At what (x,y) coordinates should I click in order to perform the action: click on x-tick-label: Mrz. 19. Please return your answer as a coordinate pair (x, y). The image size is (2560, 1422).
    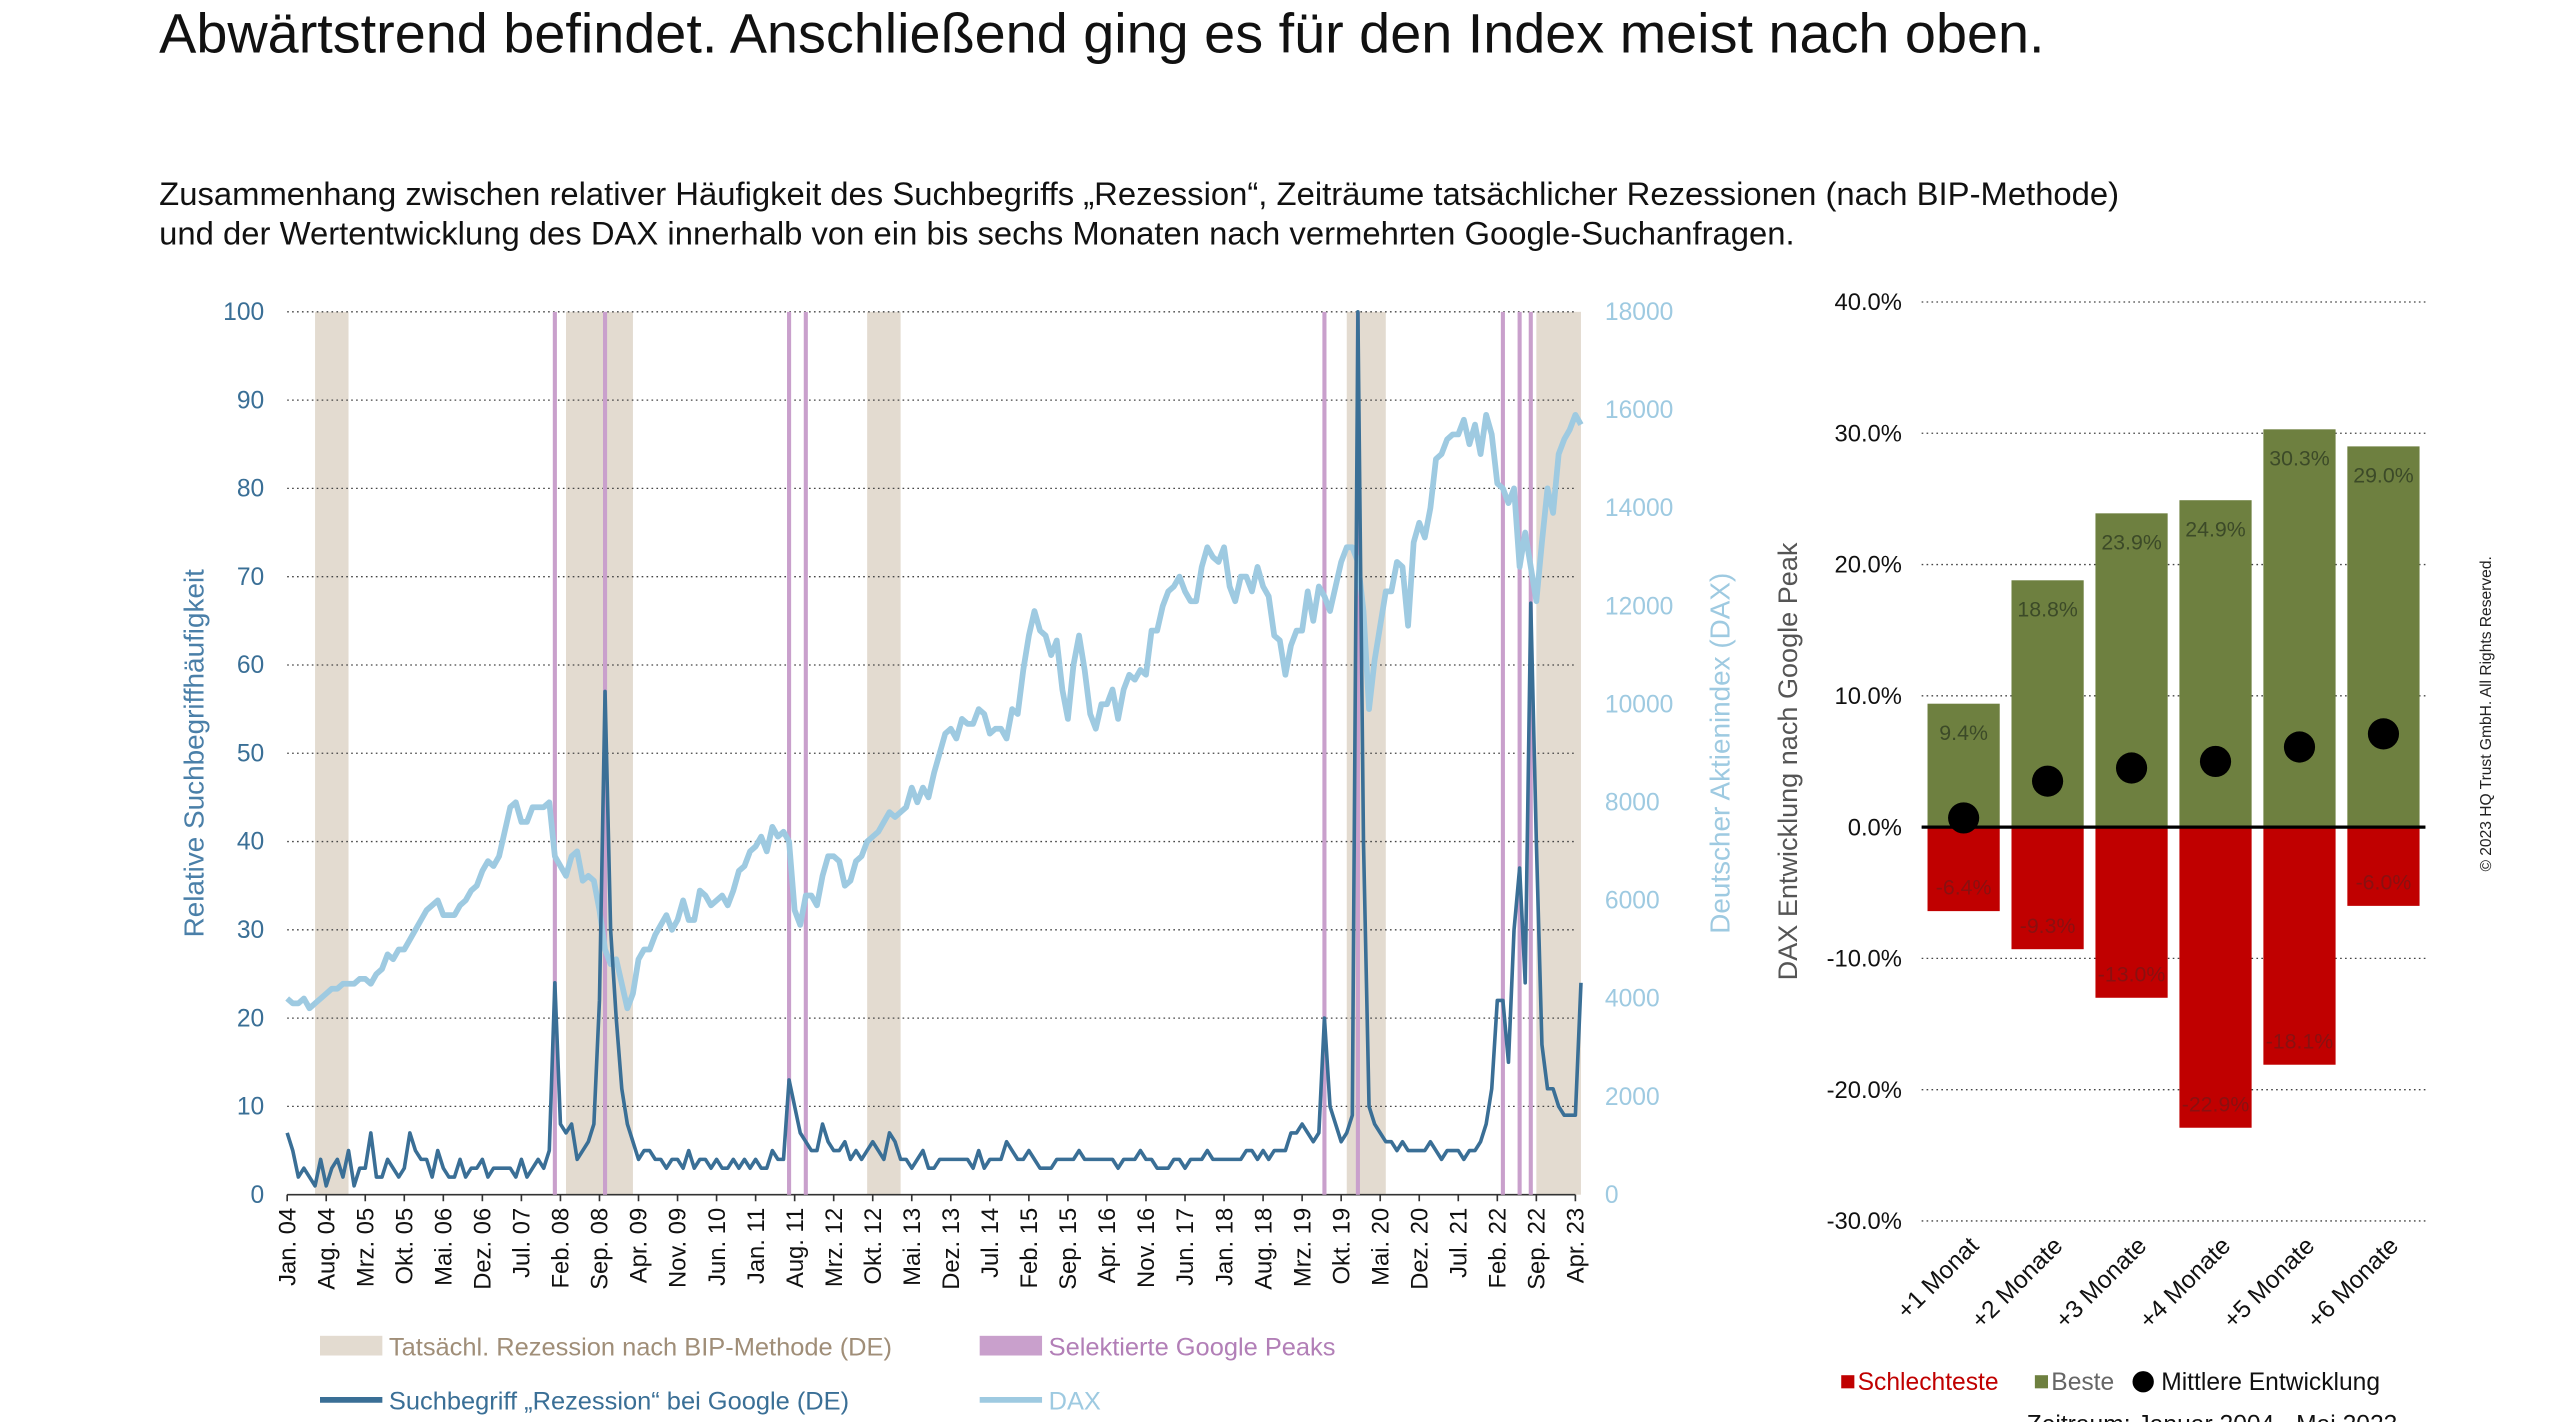
    Looking at the image, I should click on (1302, 1247).